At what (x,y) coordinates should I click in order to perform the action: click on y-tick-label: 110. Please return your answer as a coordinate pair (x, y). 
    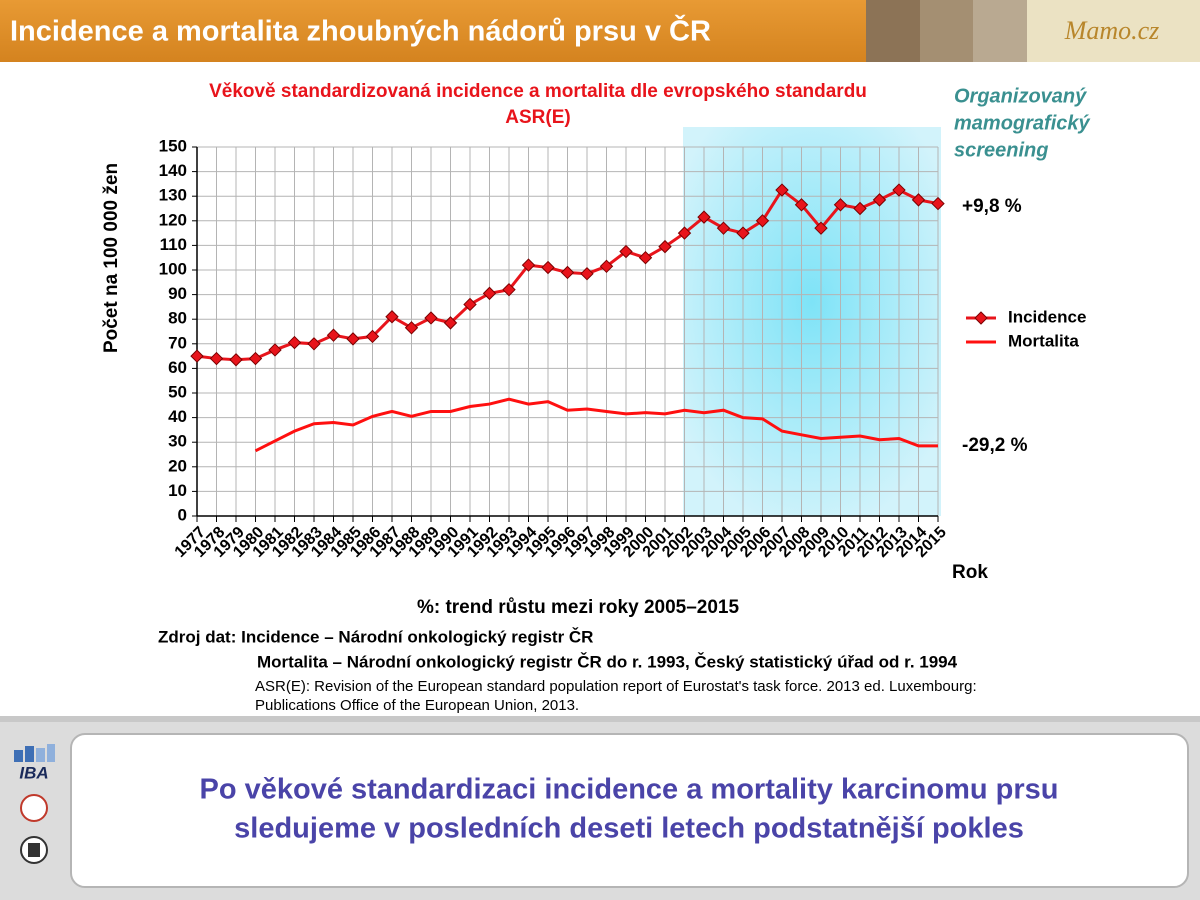
    Looking at the image, I should click on (173, 244).